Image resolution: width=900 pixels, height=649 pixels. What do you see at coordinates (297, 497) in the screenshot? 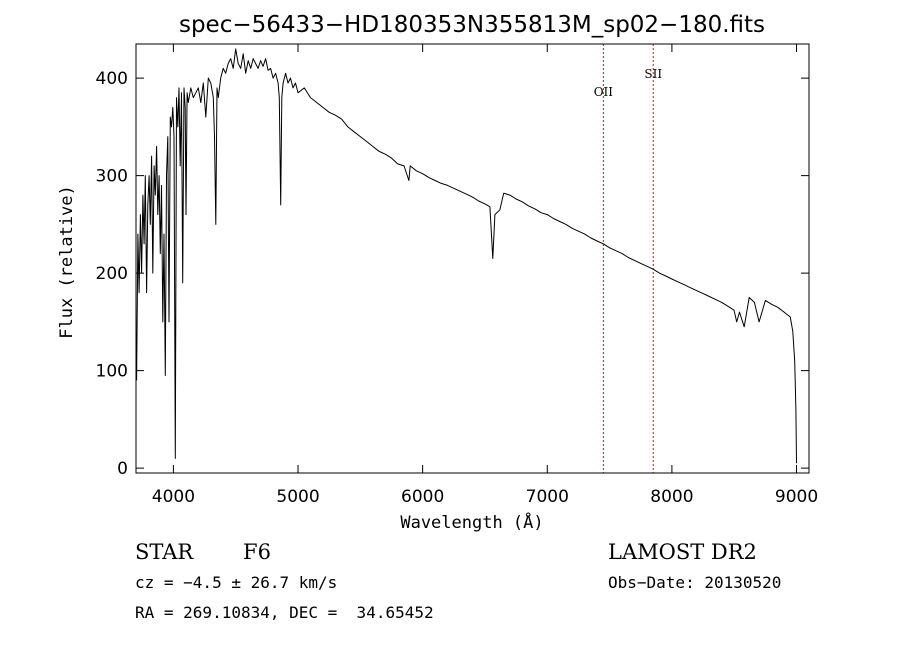
I see `x-tick-label: 5000` at bounding box center [297, 497].